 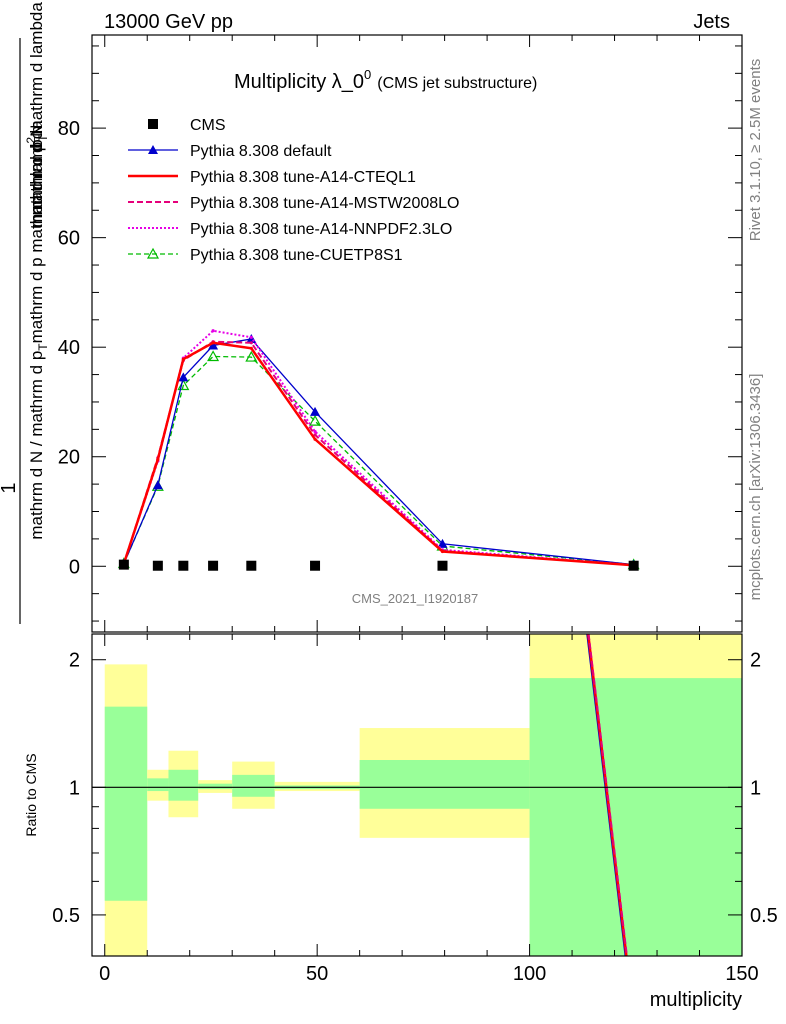 I want to click on legend-marker-cuetp8s1, so click(x=153, y=253).